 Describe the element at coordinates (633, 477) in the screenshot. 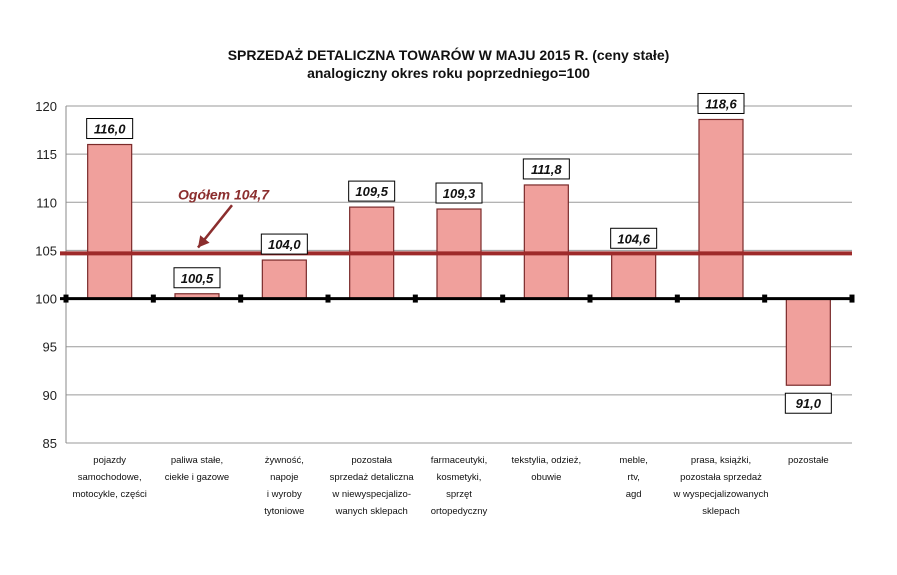

I see `x-category-label: rtv,` at that location.